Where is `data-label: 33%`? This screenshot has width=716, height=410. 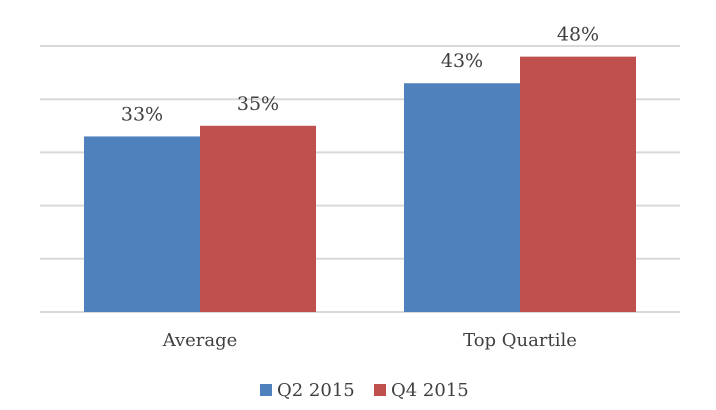
data-label: 33% is located at coordinates (142, 114).